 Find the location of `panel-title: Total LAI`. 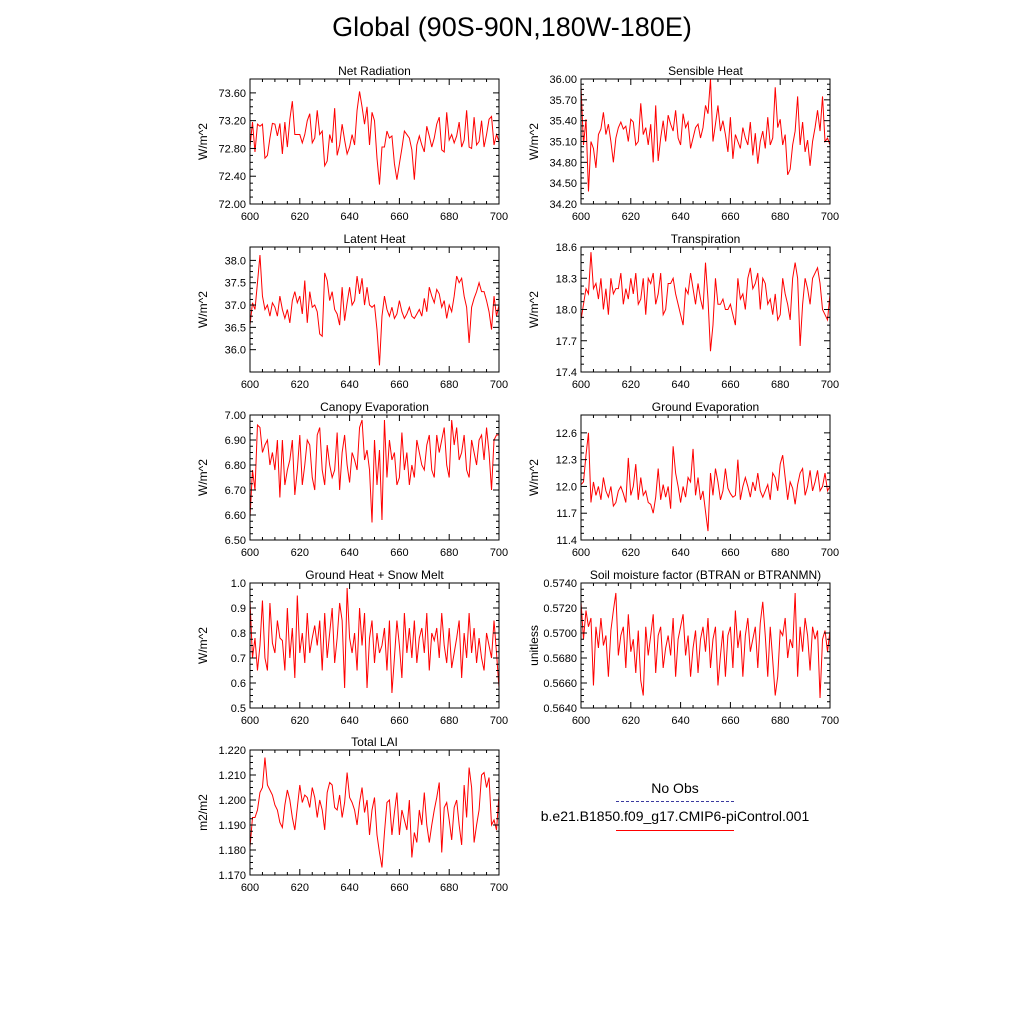

panel-title: Total LAI is located at coordinates (374, 742).